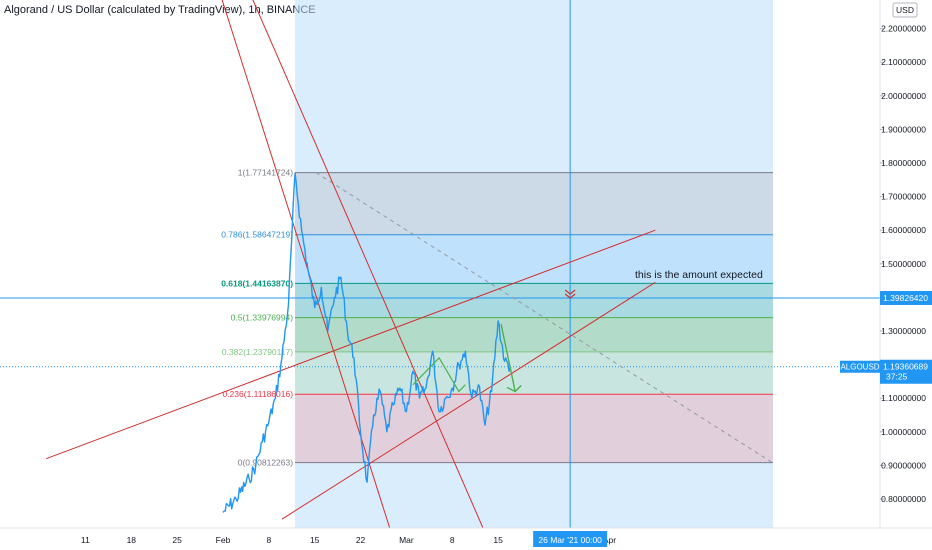 This screenshot has width=932, height=550. What do you see at coordinates (903, 331) in the screenshot?
I see `price-tick-label: 1.30000000` at bounding box center [903, 331].